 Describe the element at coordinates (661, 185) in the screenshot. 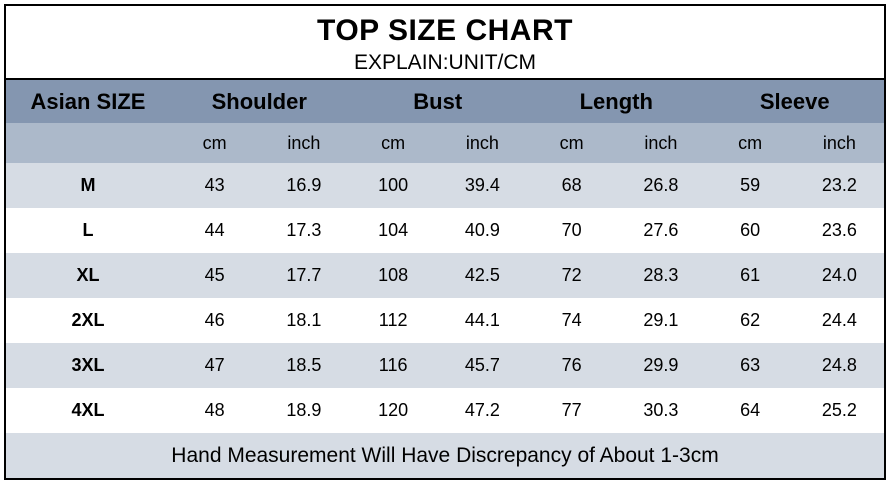

I see `value-cell: 26.8` at that location.